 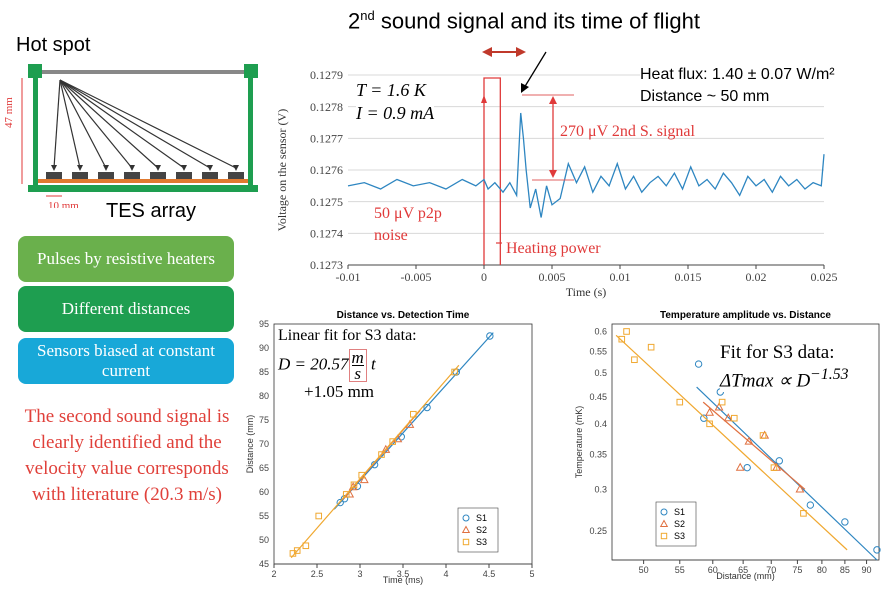 I want to click on x-tick-label: 65, so click(x=743, y=570).